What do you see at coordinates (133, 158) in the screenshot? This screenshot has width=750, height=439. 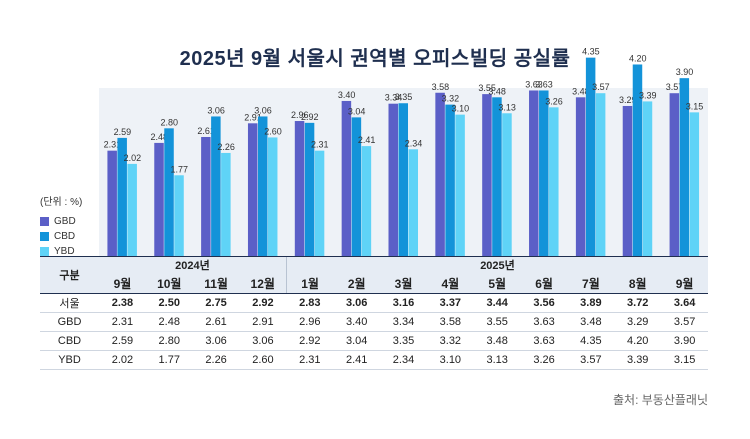 I see `bar-label-ybd-0: 2.02` at bounding box center [133, 158].